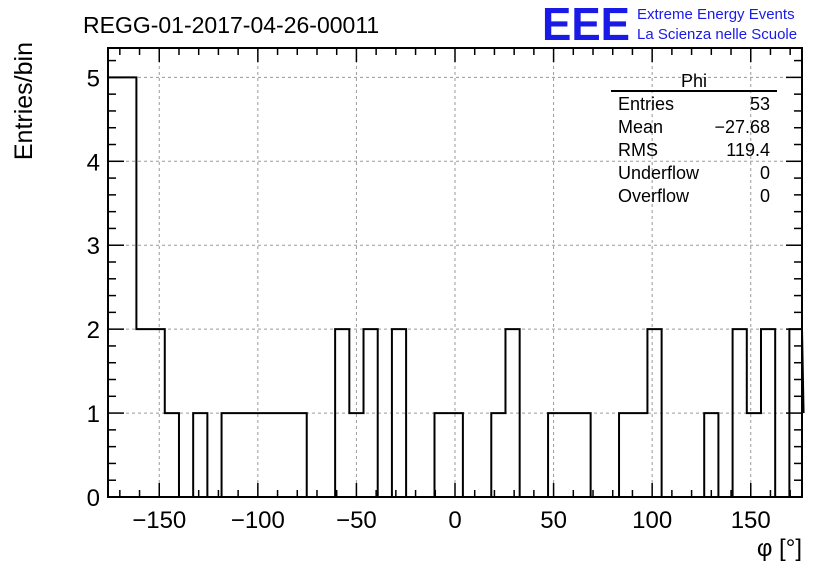 The height and width of the screenshot is (572, 836). I want to click on x-tick-label: 150, so click(751, 520).